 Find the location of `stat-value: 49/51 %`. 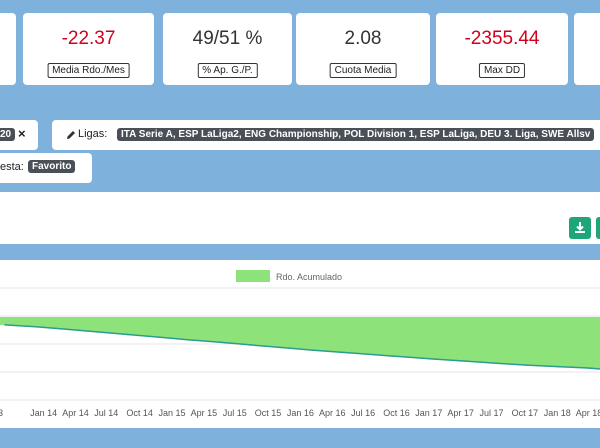

stat-value: 49/51 % is located at coordinates (227, 38).